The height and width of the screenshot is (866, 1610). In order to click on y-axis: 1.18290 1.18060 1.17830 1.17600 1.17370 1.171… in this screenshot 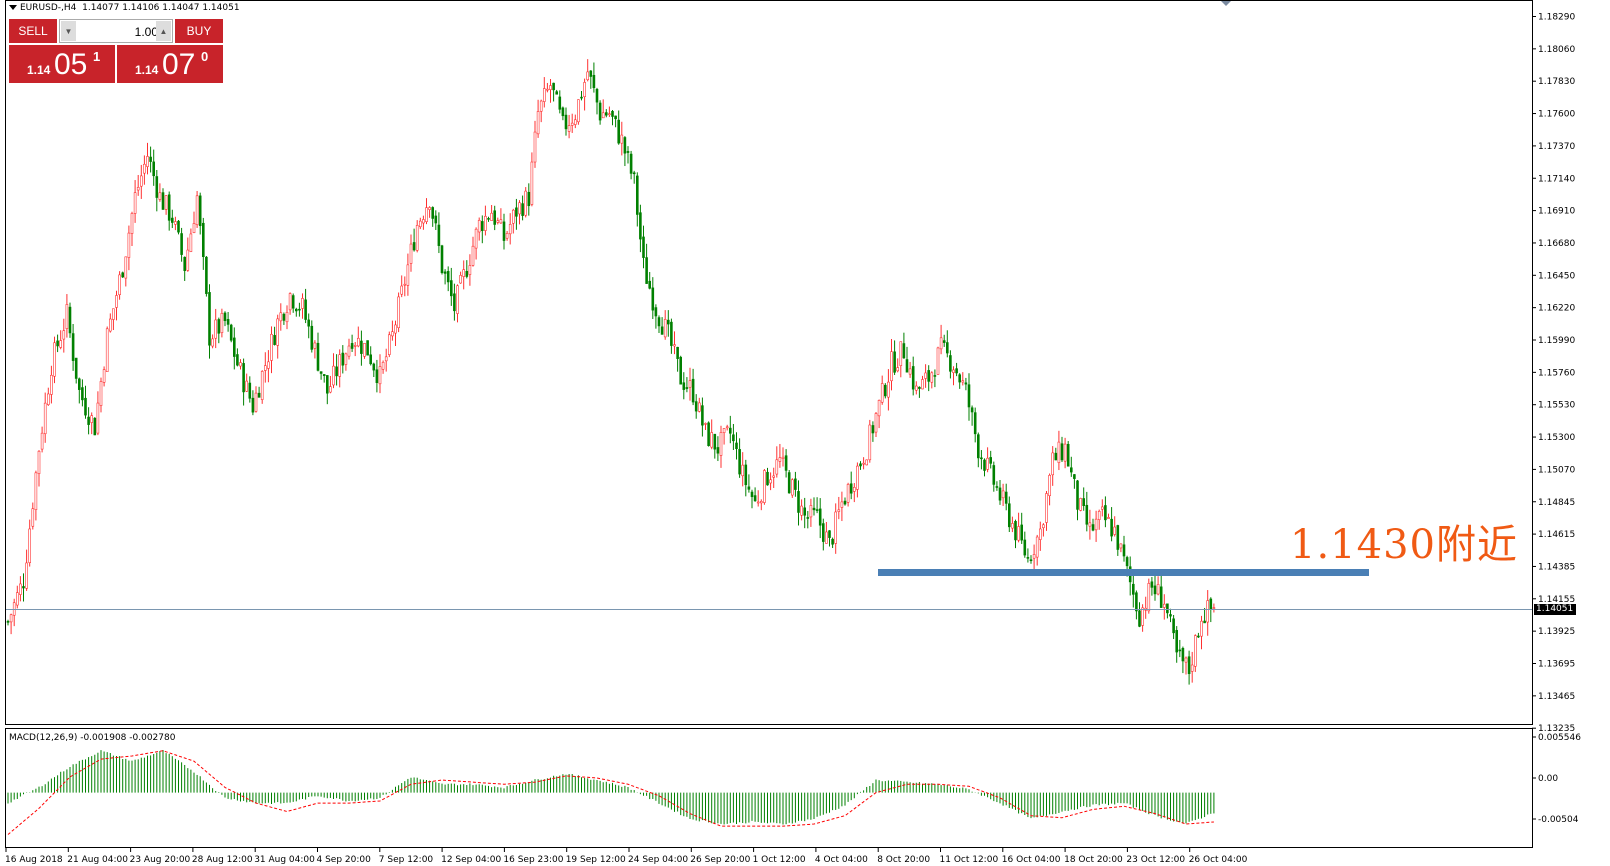, I will do `click(1553, 373)`.